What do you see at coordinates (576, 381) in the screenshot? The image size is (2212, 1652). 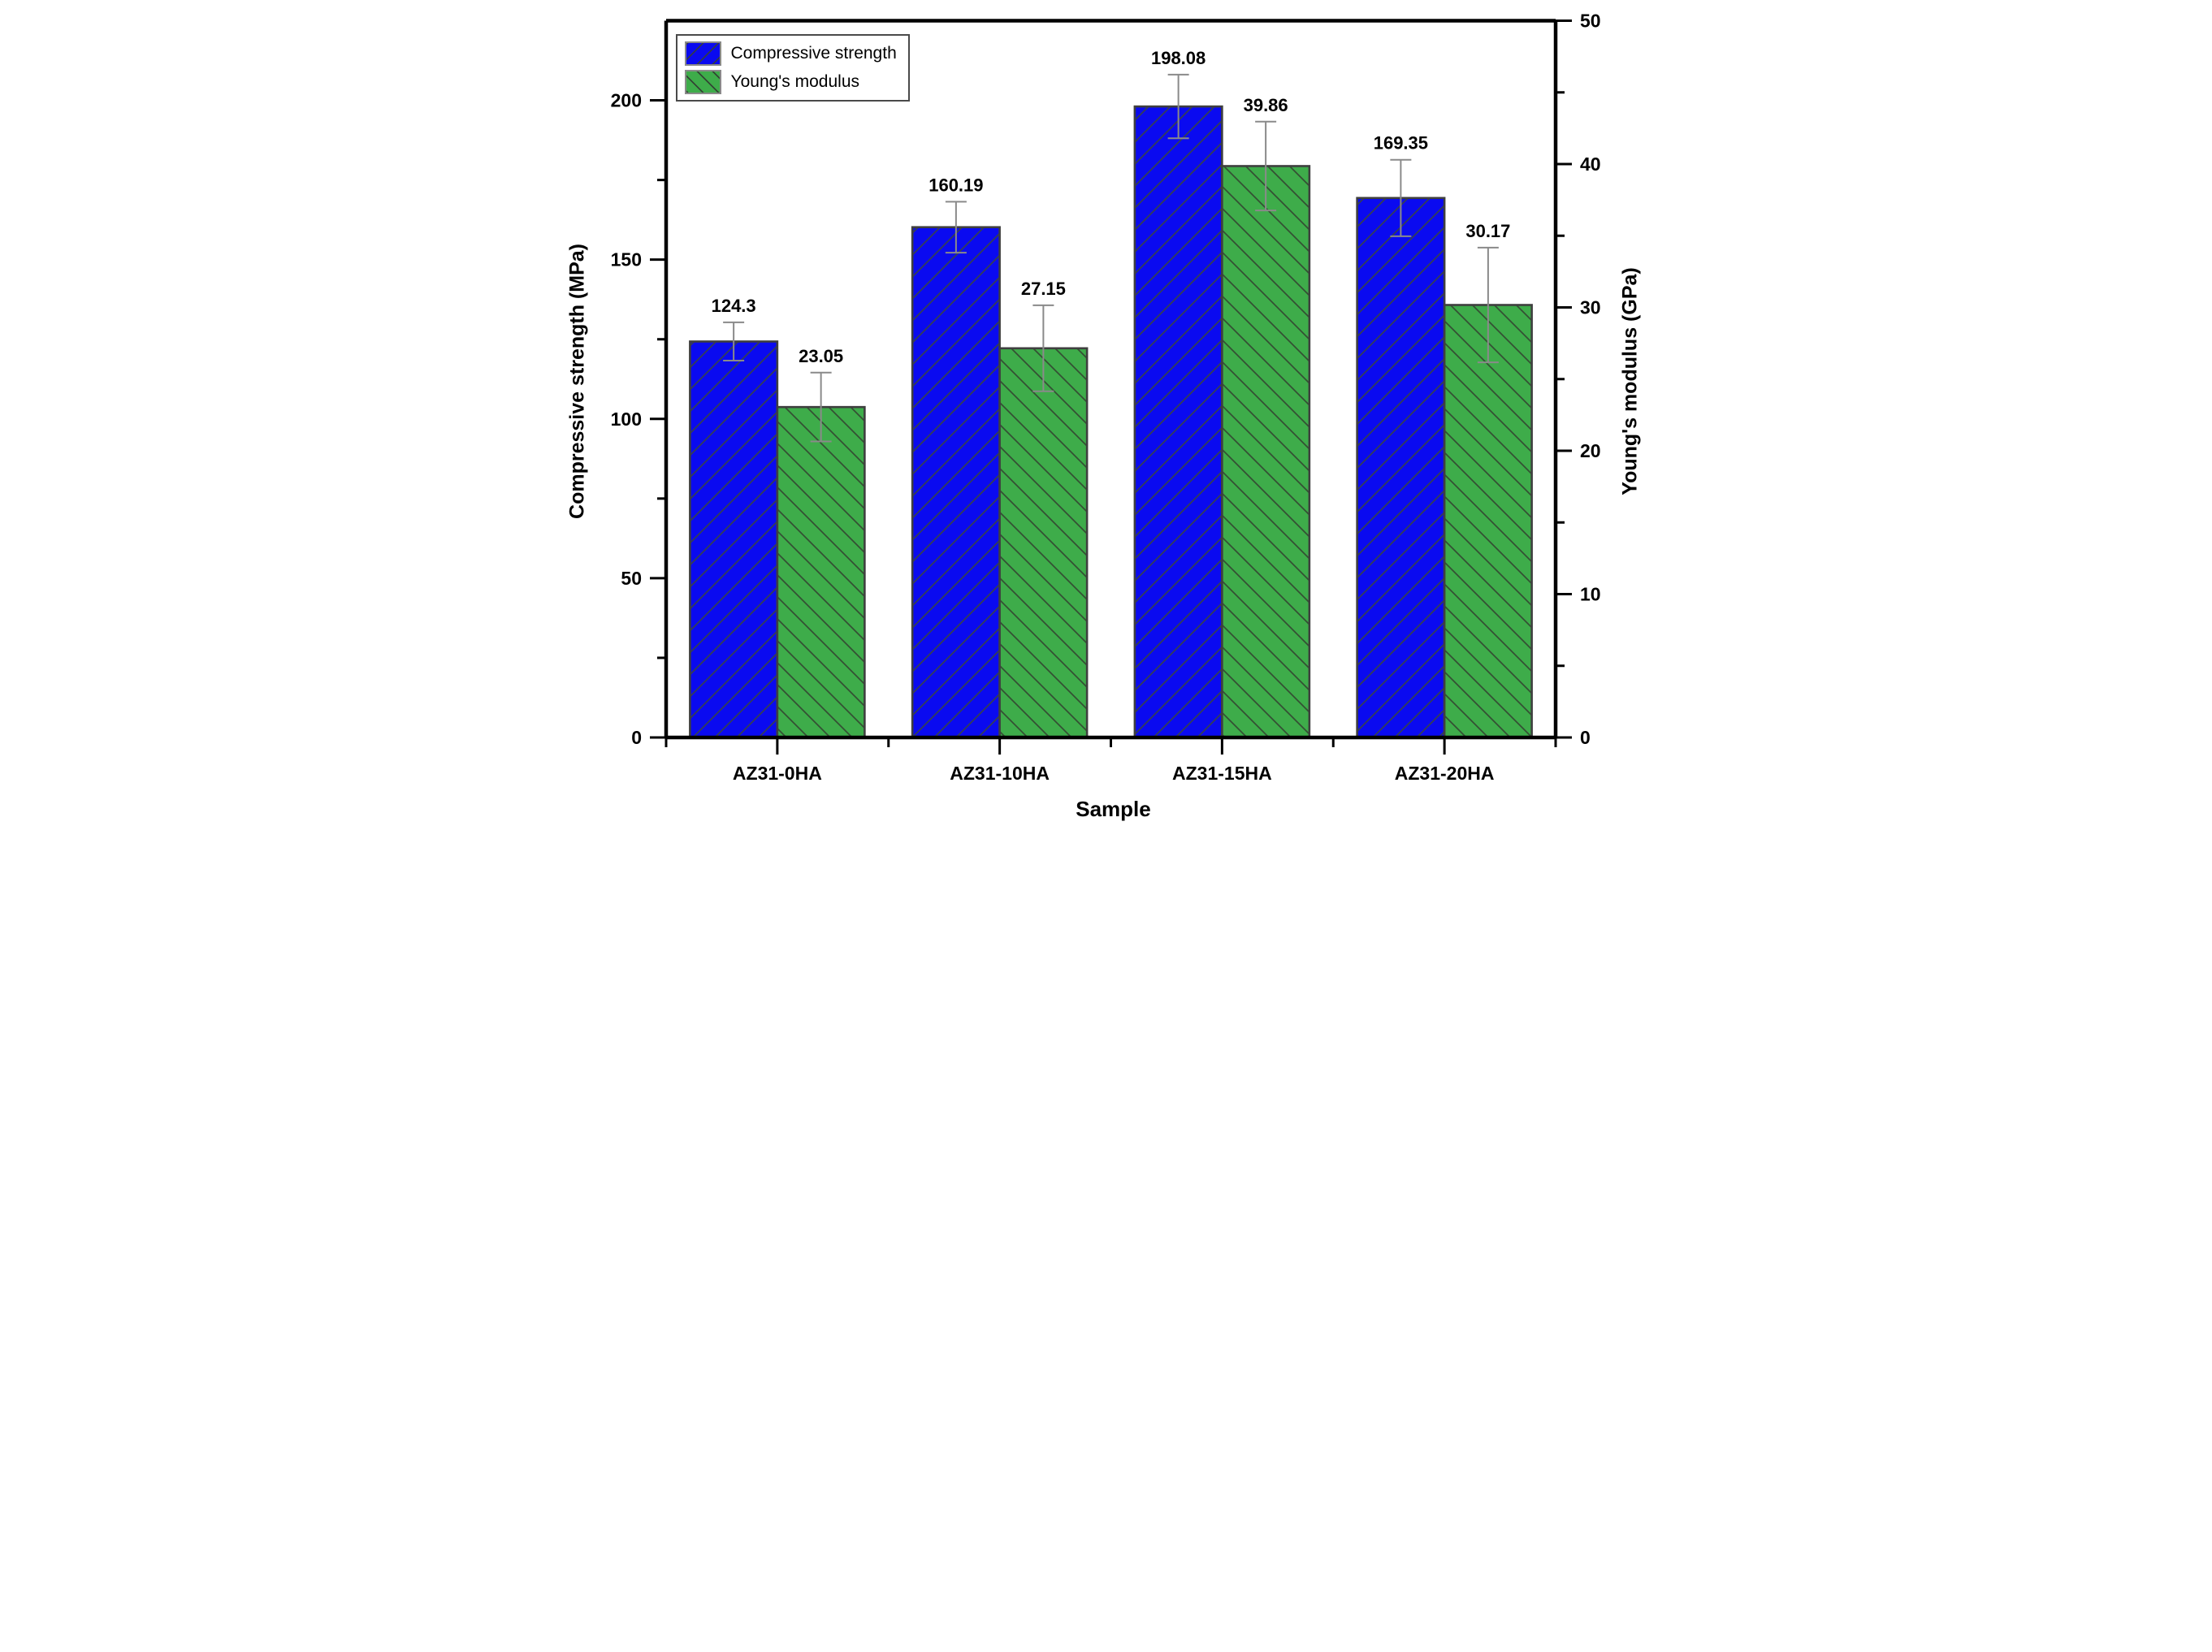 I see `left-axis-title: Compressive strength (MPa)` at bounding box center [576, 381].